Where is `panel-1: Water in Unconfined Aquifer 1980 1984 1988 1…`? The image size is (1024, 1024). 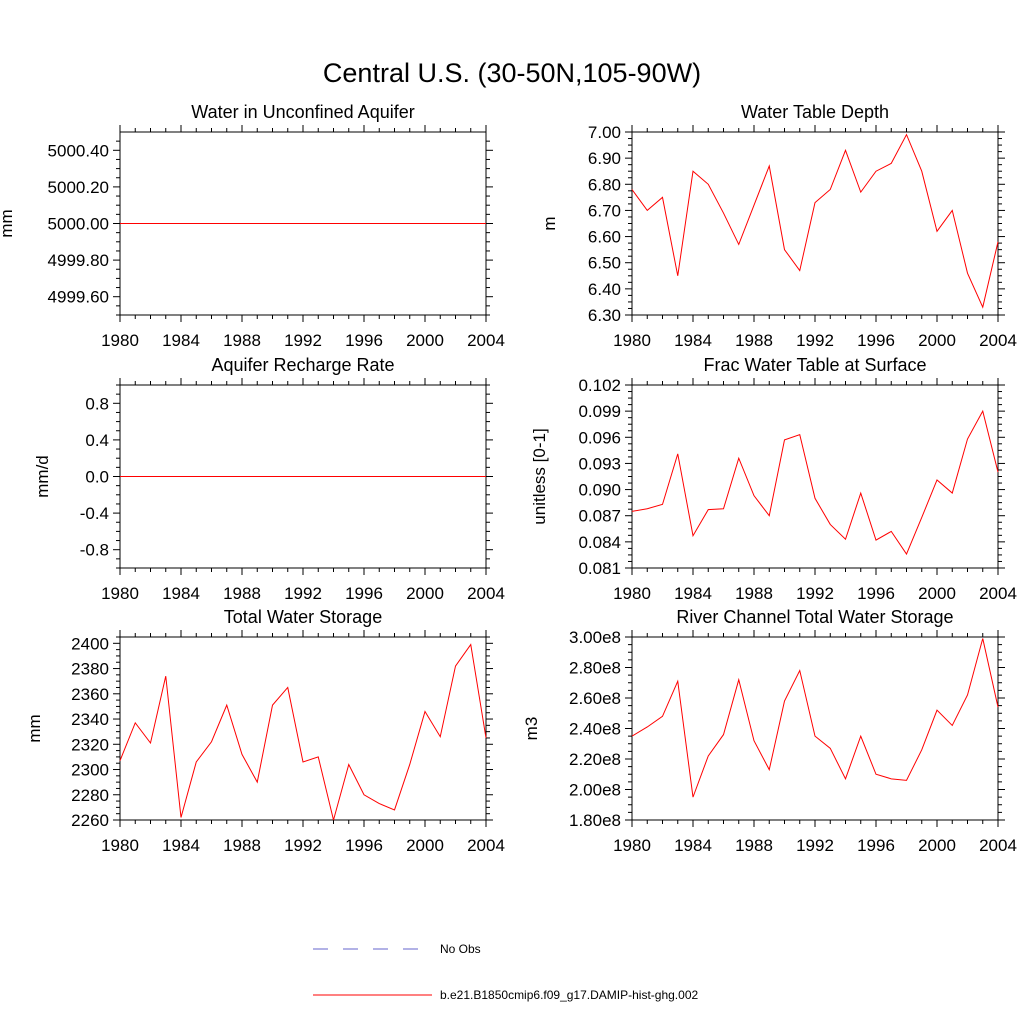
panel-1: Water in Unconfined Aquifer 1980 1984 1988 1… is located at coordinates (252, 226).